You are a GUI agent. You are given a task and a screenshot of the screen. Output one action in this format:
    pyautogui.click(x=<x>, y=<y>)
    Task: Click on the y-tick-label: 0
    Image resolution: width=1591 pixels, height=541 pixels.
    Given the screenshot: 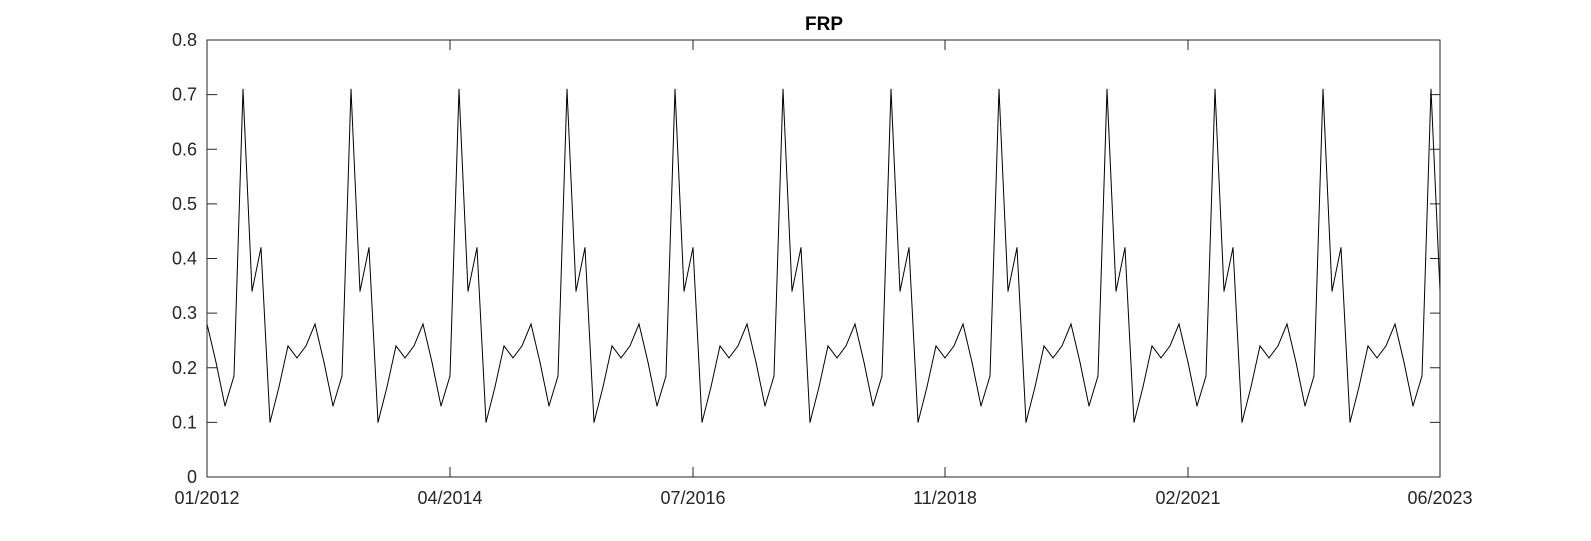 What is the action you would take?
    pyautogui.click(x=192, y=477)
    